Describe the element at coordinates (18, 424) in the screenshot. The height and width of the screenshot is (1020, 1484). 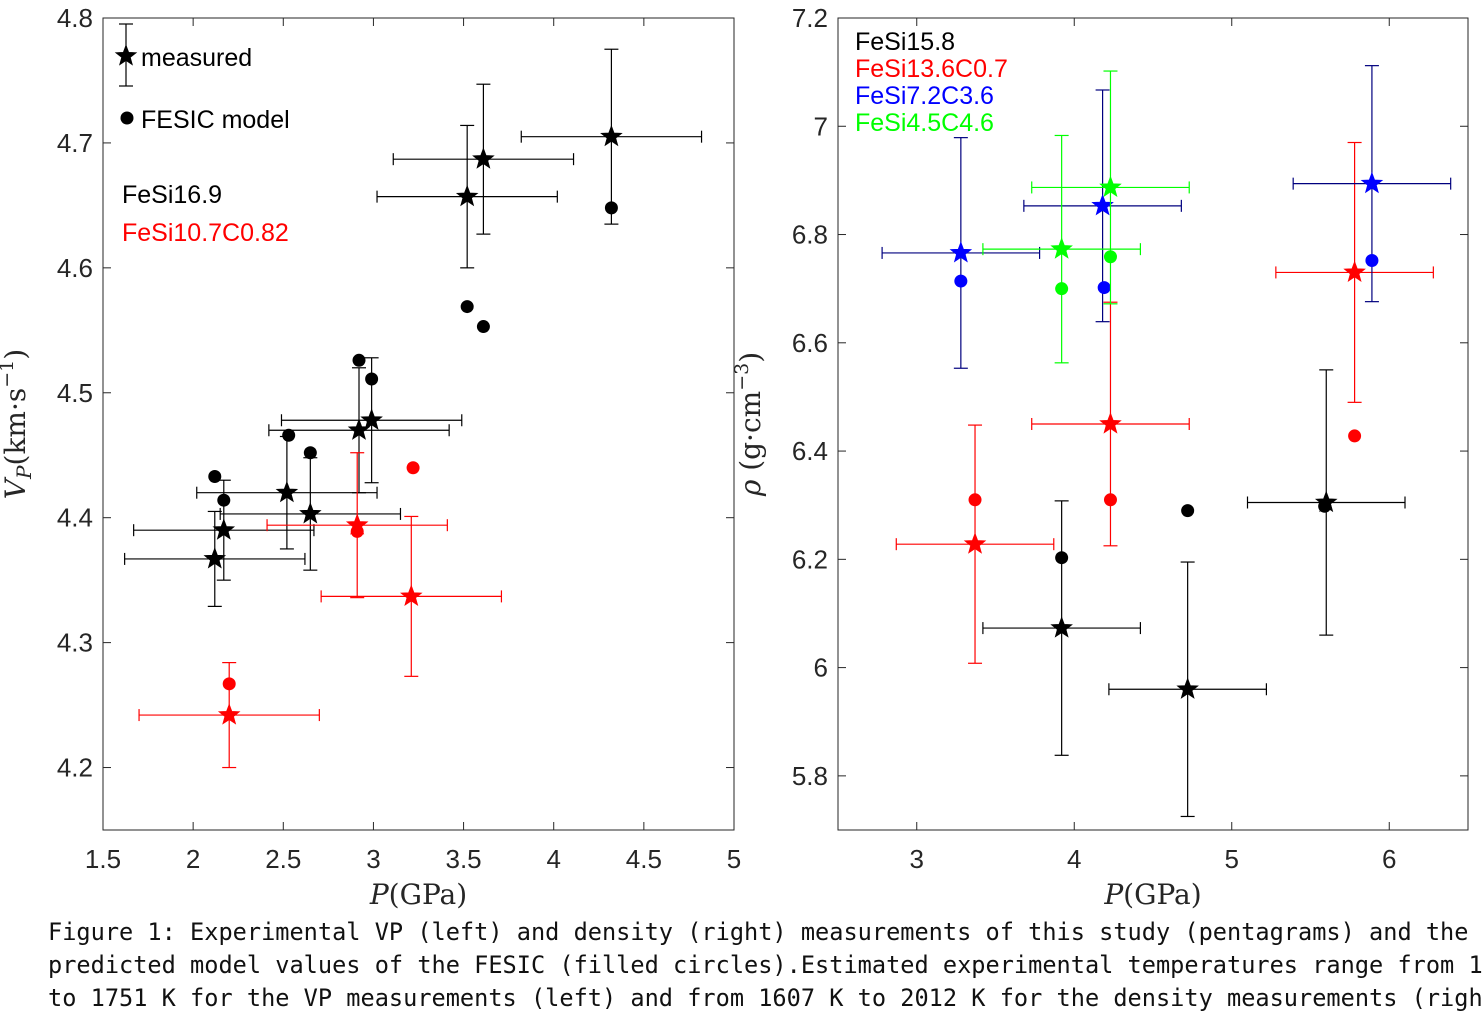
I see `y-axis-label: VP(km·s−1)` at that location.